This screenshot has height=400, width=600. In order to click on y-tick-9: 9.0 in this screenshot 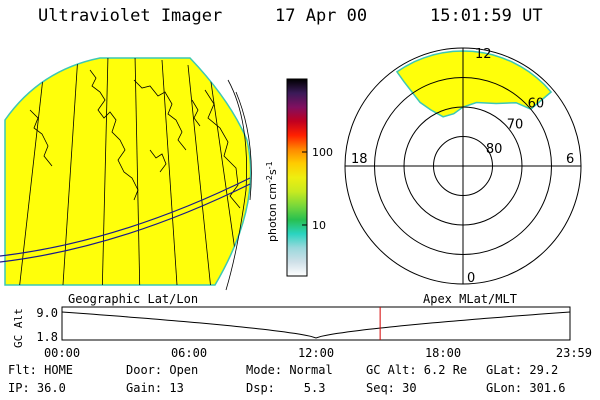, I will do `click(47, 313)`.